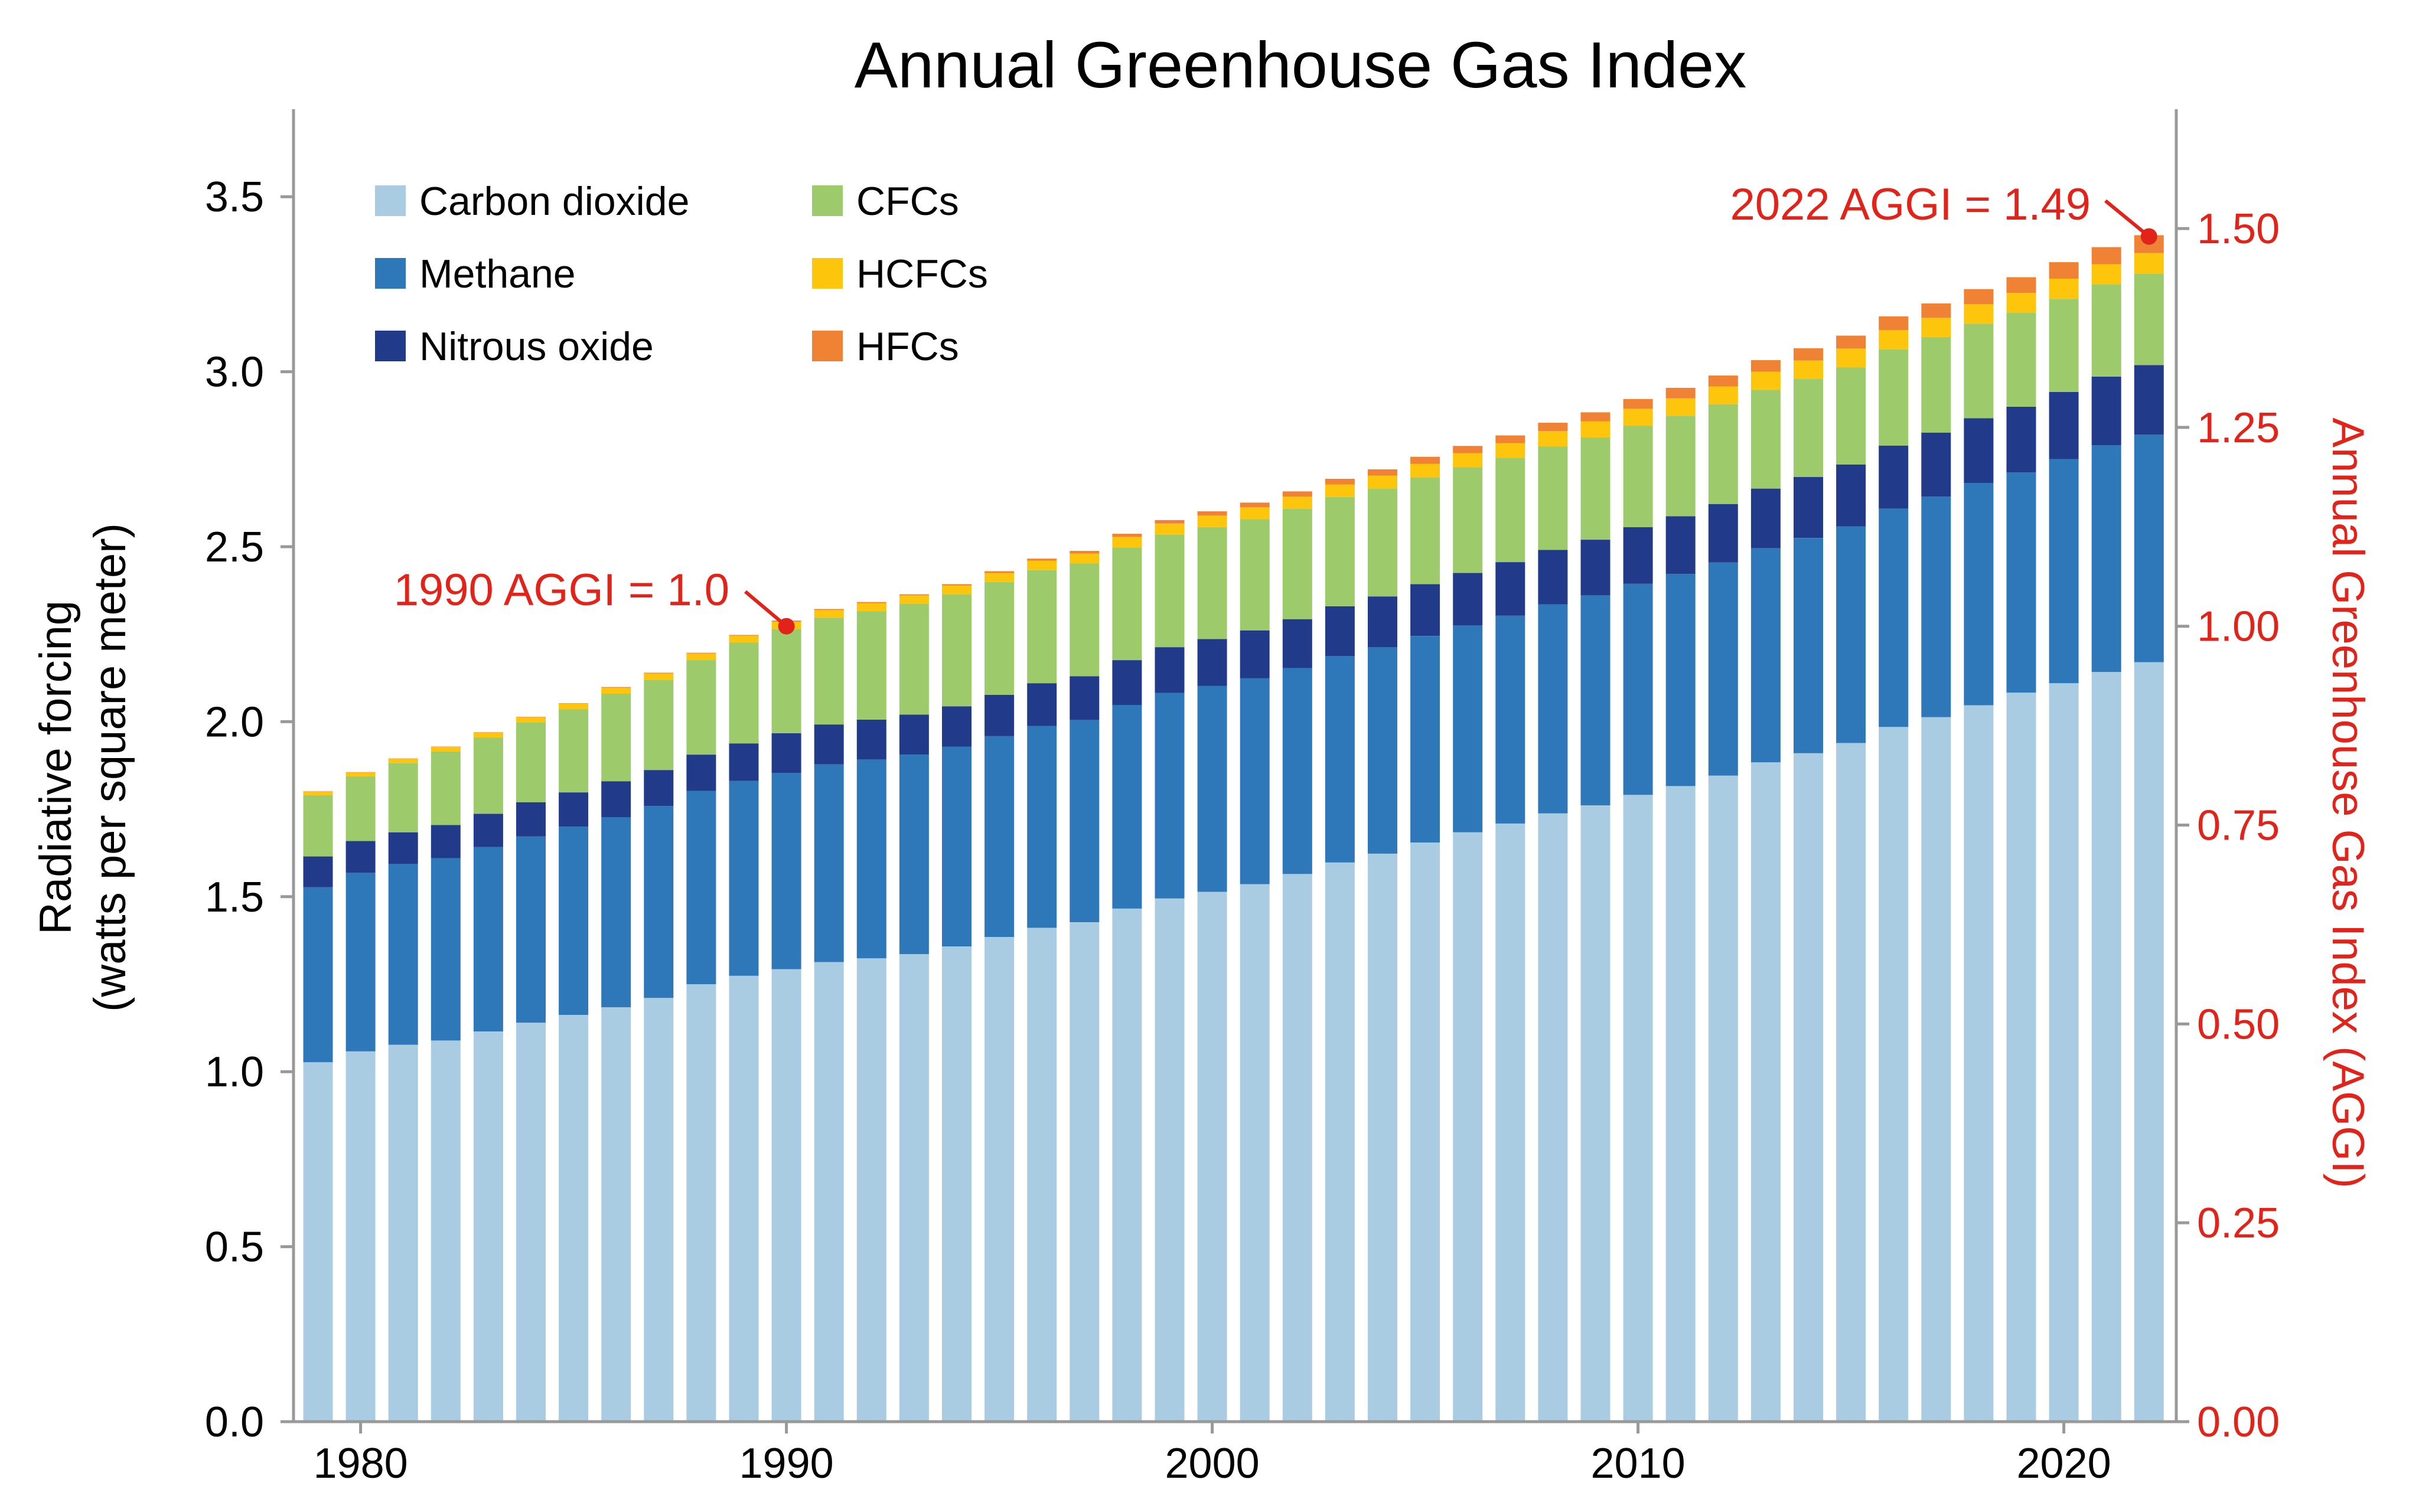 The image size is (2419, 1512). Describe the element at coordinates (1979, 594) in the screenshot. I see `bar-methane-2018` at that location.